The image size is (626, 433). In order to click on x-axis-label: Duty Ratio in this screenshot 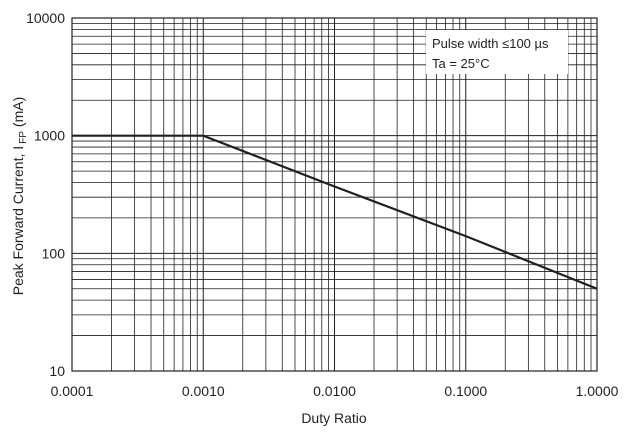, I will do `click(334, 418)`.